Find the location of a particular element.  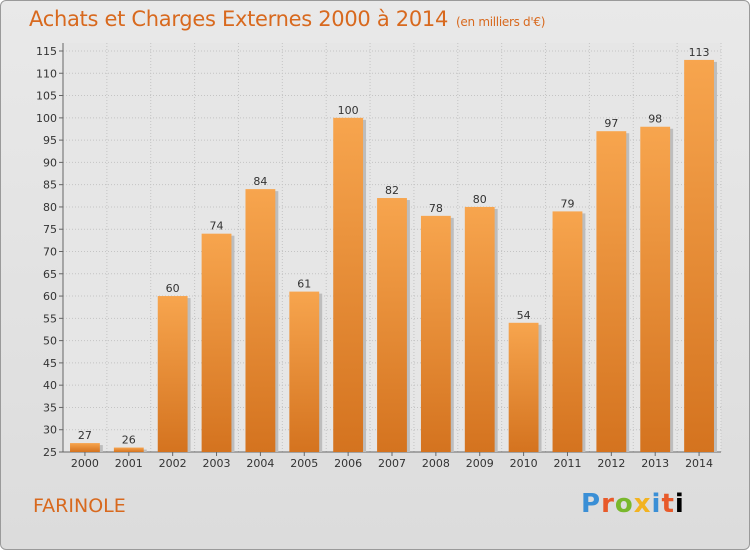

y-tick-label: 45 is located at coordinates (50, 363).